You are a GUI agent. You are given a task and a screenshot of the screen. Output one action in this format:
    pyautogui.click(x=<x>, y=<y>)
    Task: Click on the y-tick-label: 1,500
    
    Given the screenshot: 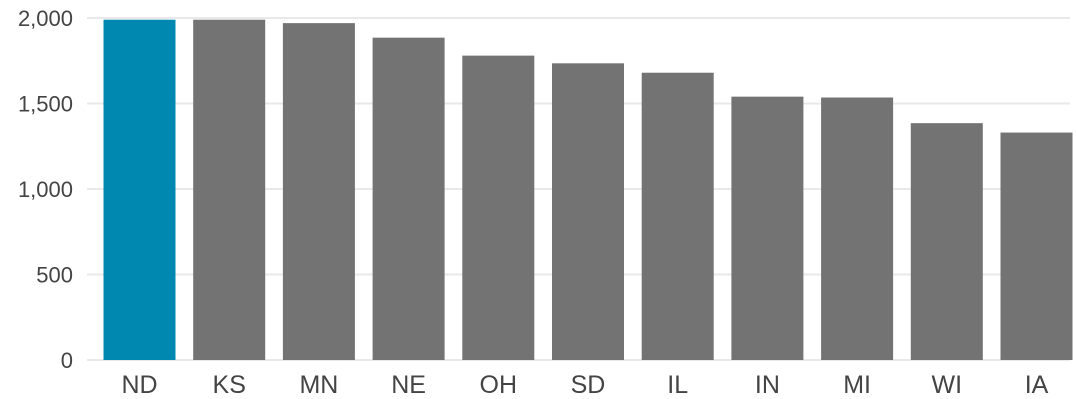 What is the action you would take?
    pyautogui.click(x=45, y=104)
    